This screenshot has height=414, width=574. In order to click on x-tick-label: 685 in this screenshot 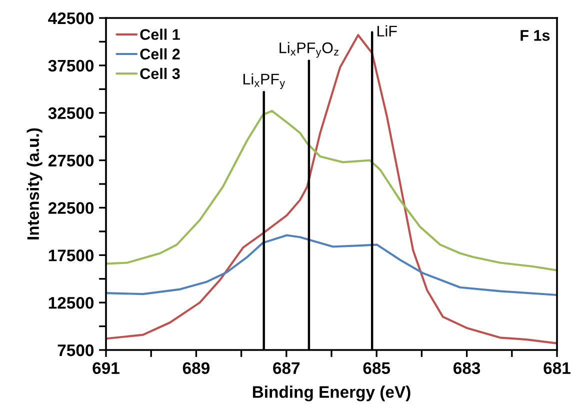, I will do `click(376, 368)`.